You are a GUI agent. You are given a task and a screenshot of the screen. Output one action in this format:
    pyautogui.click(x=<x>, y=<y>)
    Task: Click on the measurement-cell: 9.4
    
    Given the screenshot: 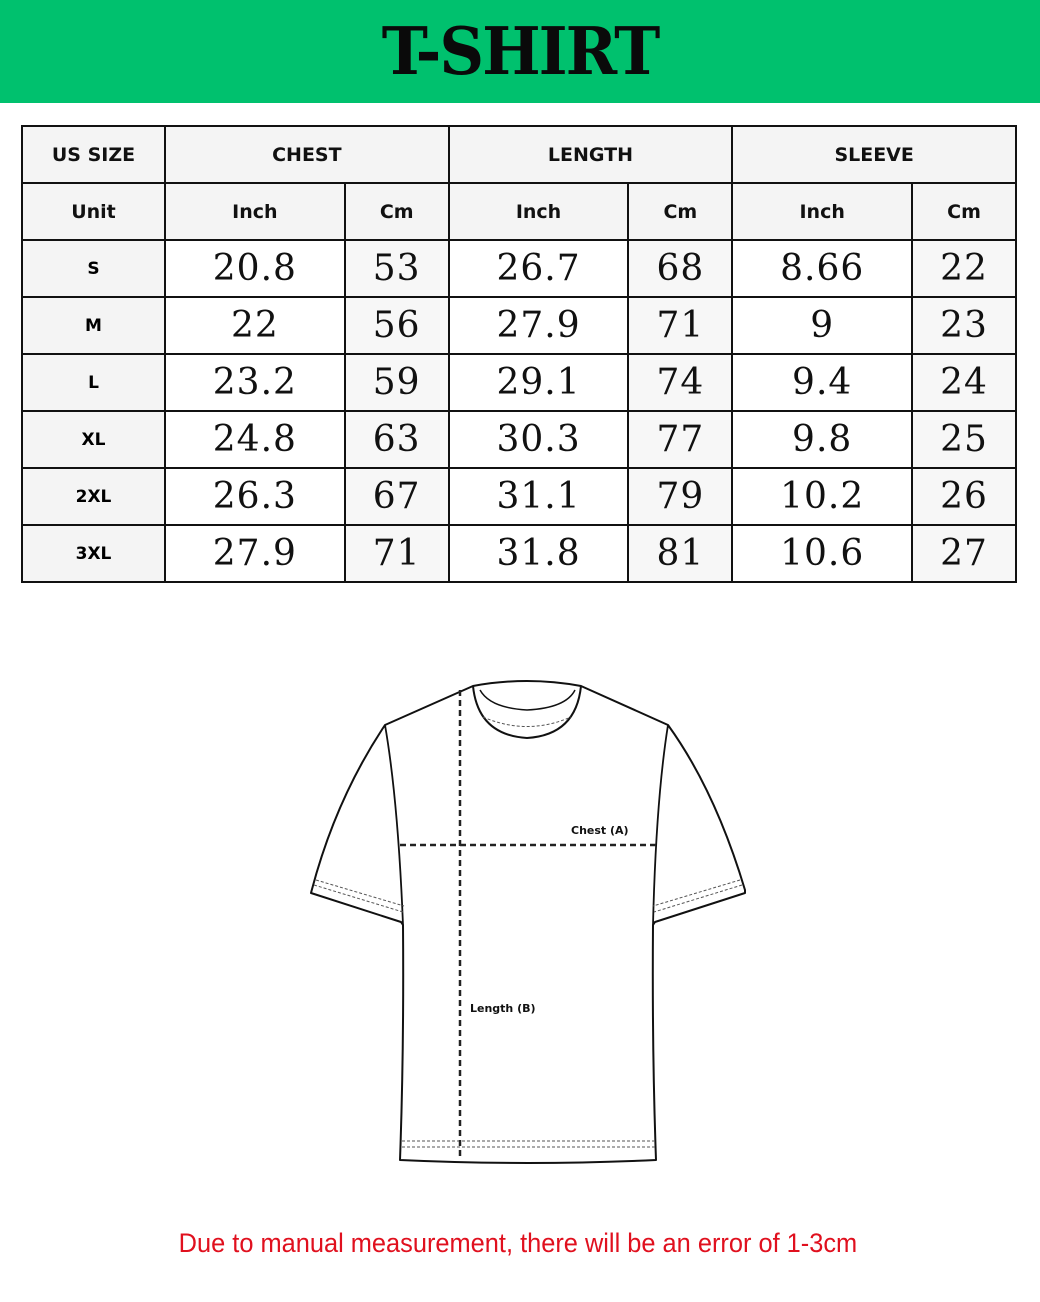 What is the action you would take?
    pyautogui.click(x=822, y=382)
    